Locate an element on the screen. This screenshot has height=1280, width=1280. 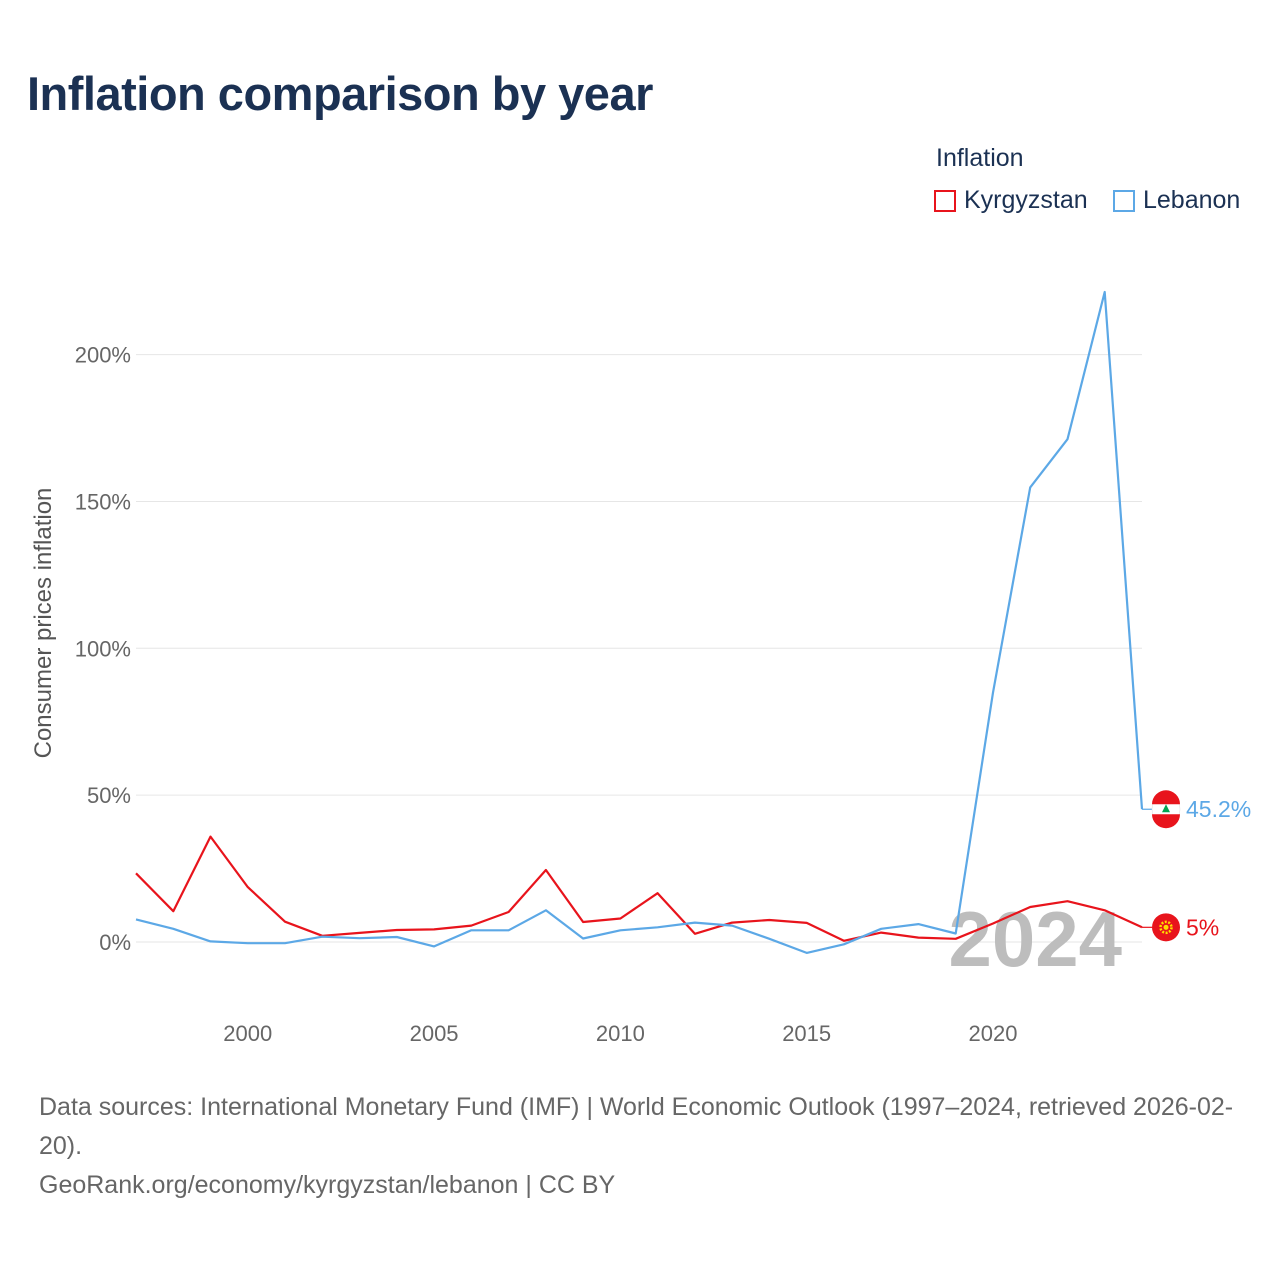
legend-swatch-lebanon is located at coordinates (1124, 200).